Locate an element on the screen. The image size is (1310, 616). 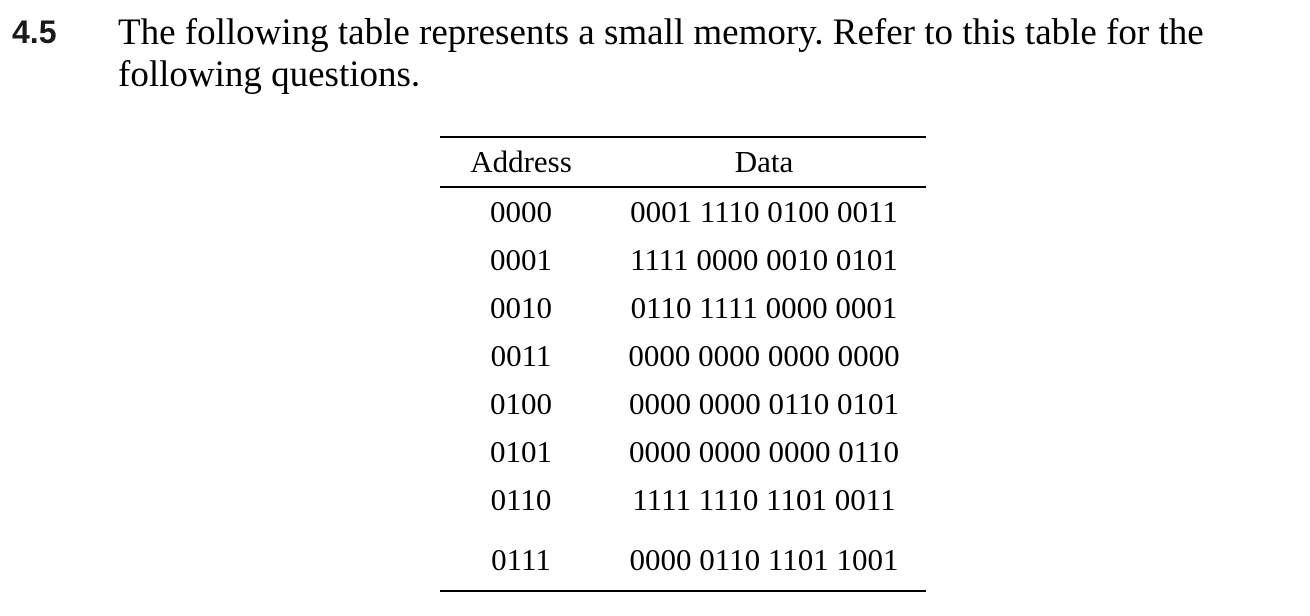
table-row: 0110 1111 1110 1101 0011 is located at coordinates (683, 500).